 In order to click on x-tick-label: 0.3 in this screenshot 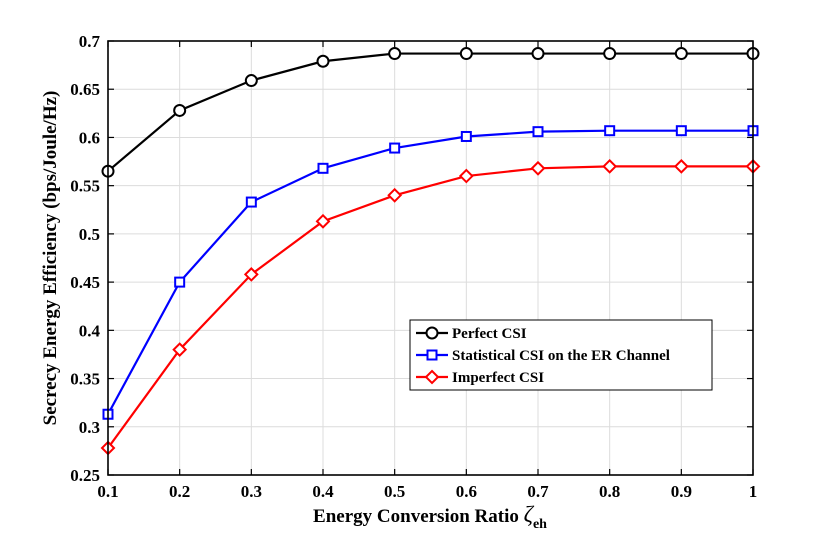, I will do `click(251, 491)`.